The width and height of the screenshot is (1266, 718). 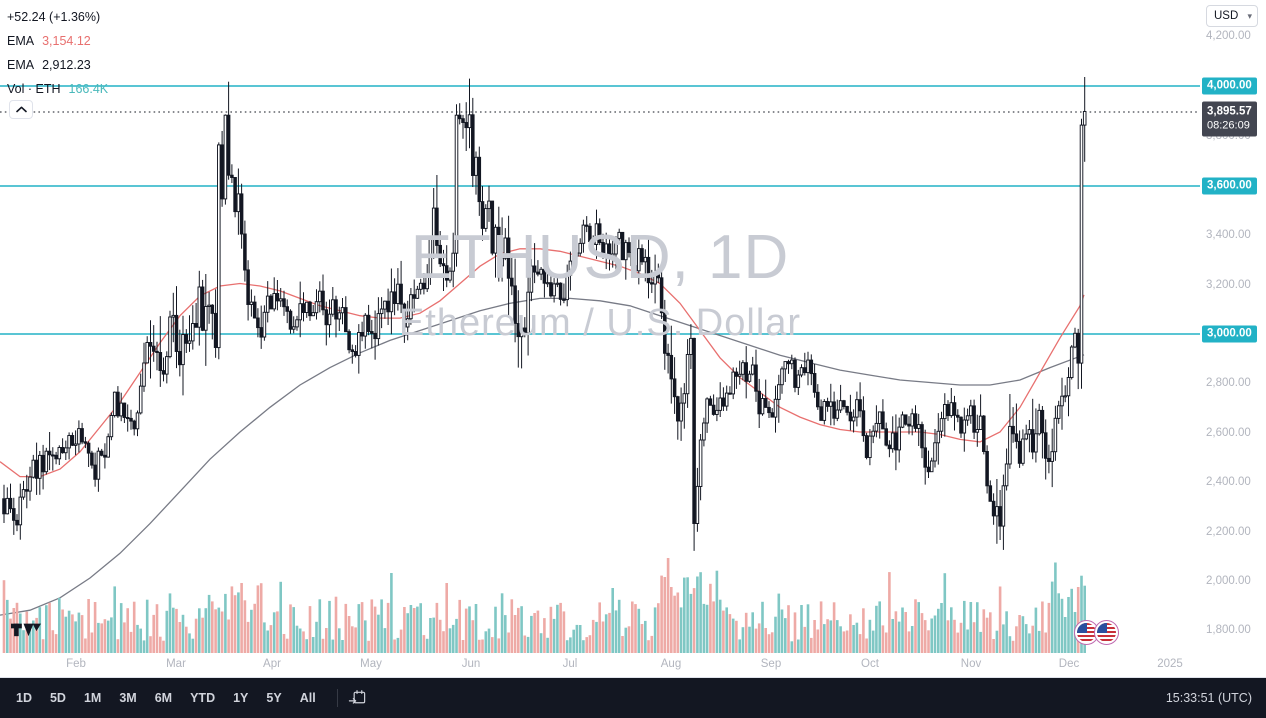 What do you see at coordinates (307, 698) in the screenshot?
I see `range-button-all: All` at bounding box center [307, 698].